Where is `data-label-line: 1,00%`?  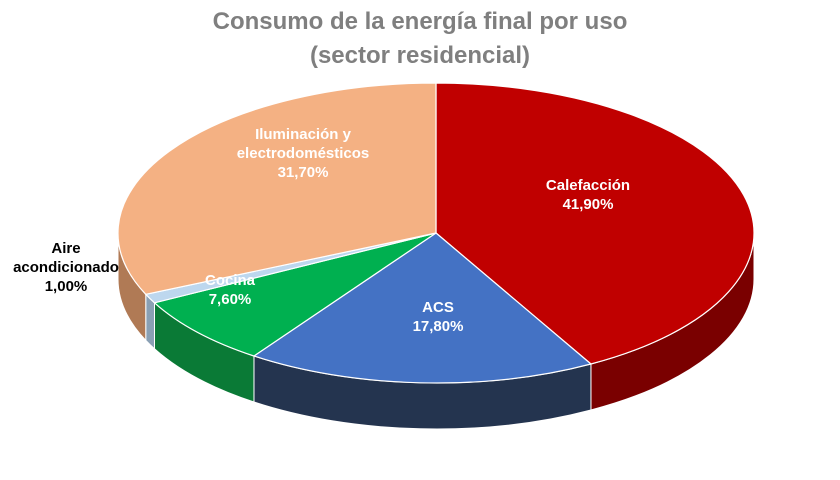 data-label-line: 1,00% is located at coordinates (66, 286).